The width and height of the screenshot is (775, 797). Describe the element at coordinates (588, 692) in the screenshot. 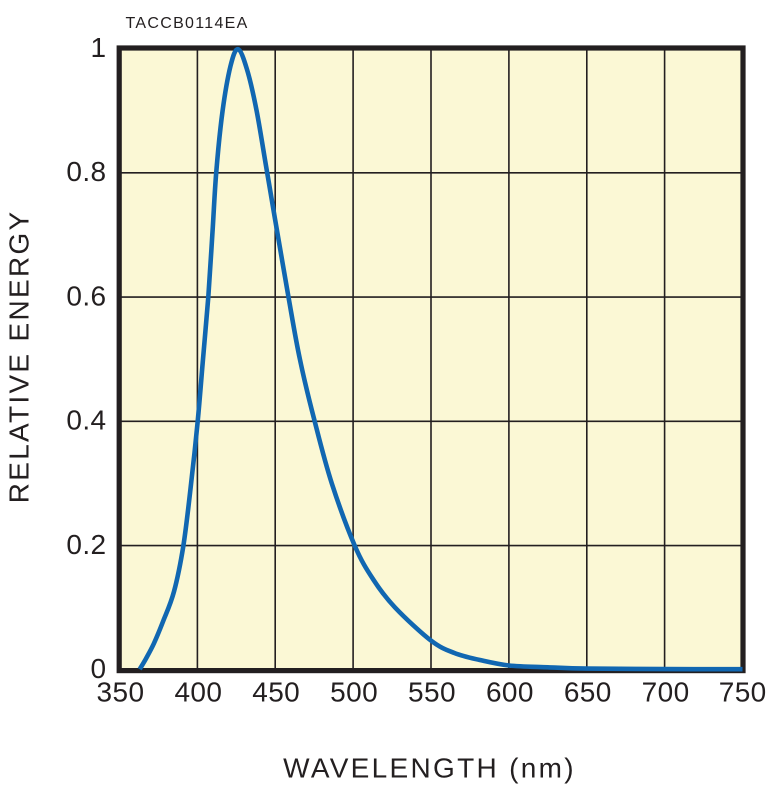

I see `svg-text: 650` at that location.